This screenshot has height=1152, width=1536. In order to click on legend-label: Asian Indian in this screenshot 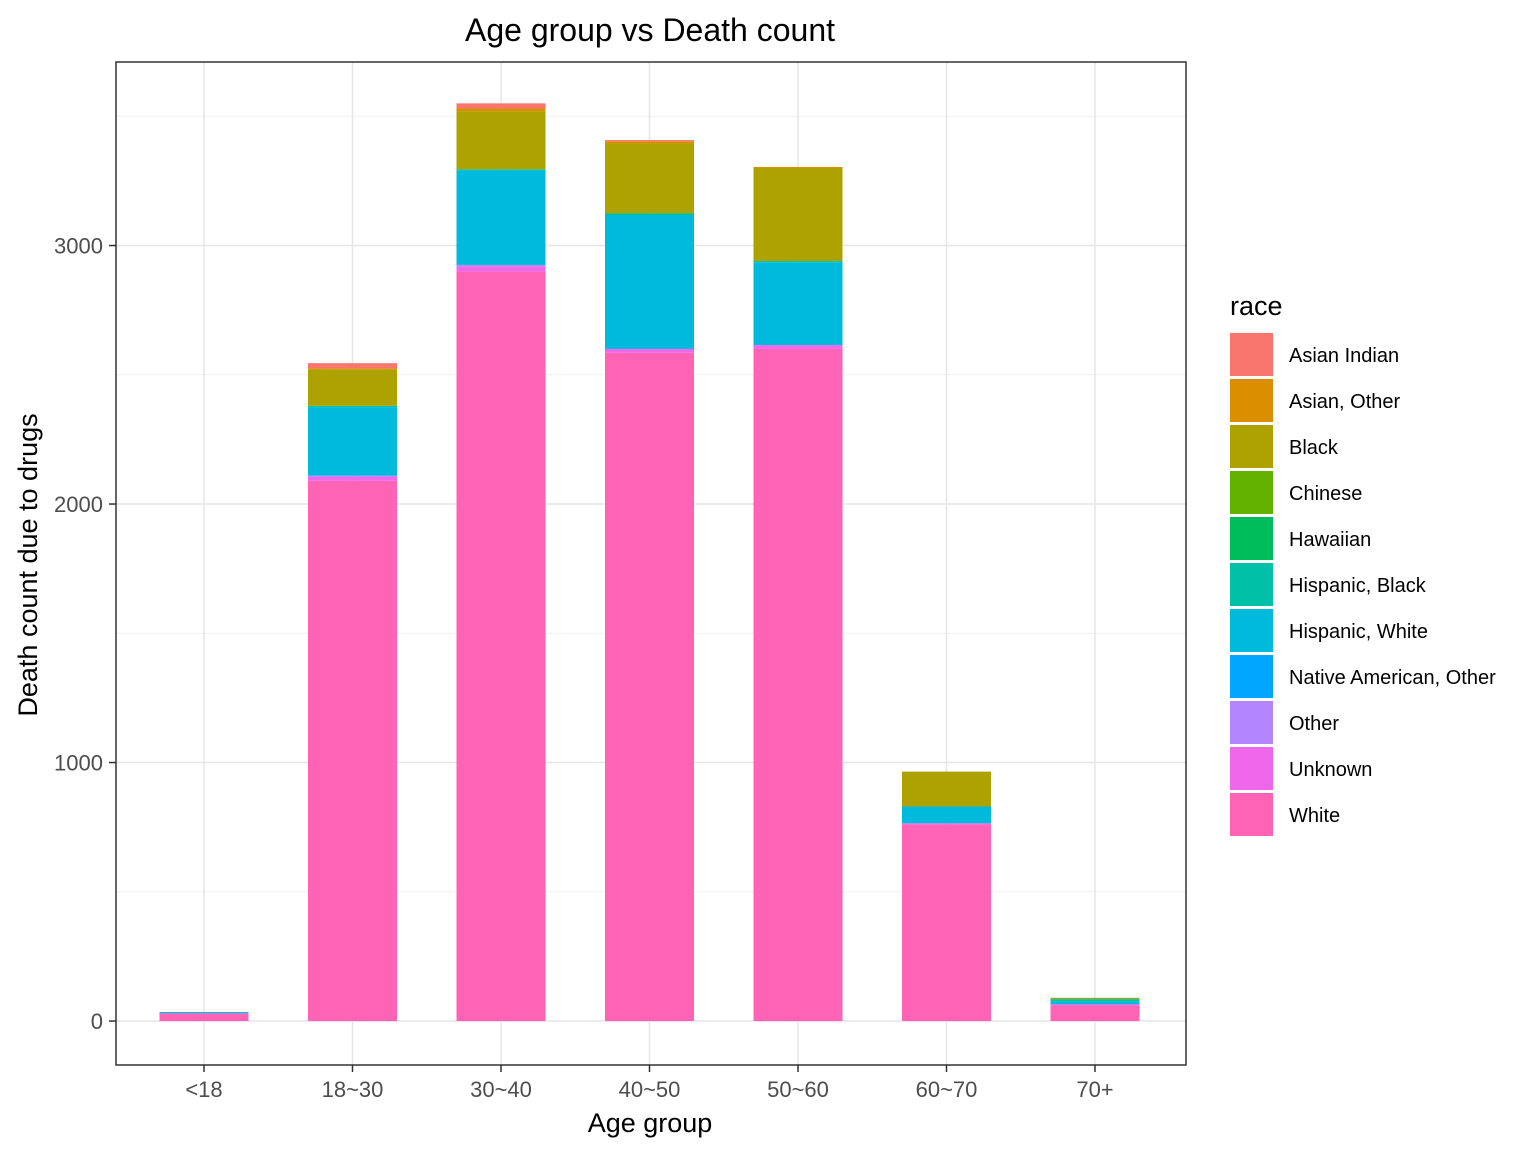, I will do `click(1344, 356)`.